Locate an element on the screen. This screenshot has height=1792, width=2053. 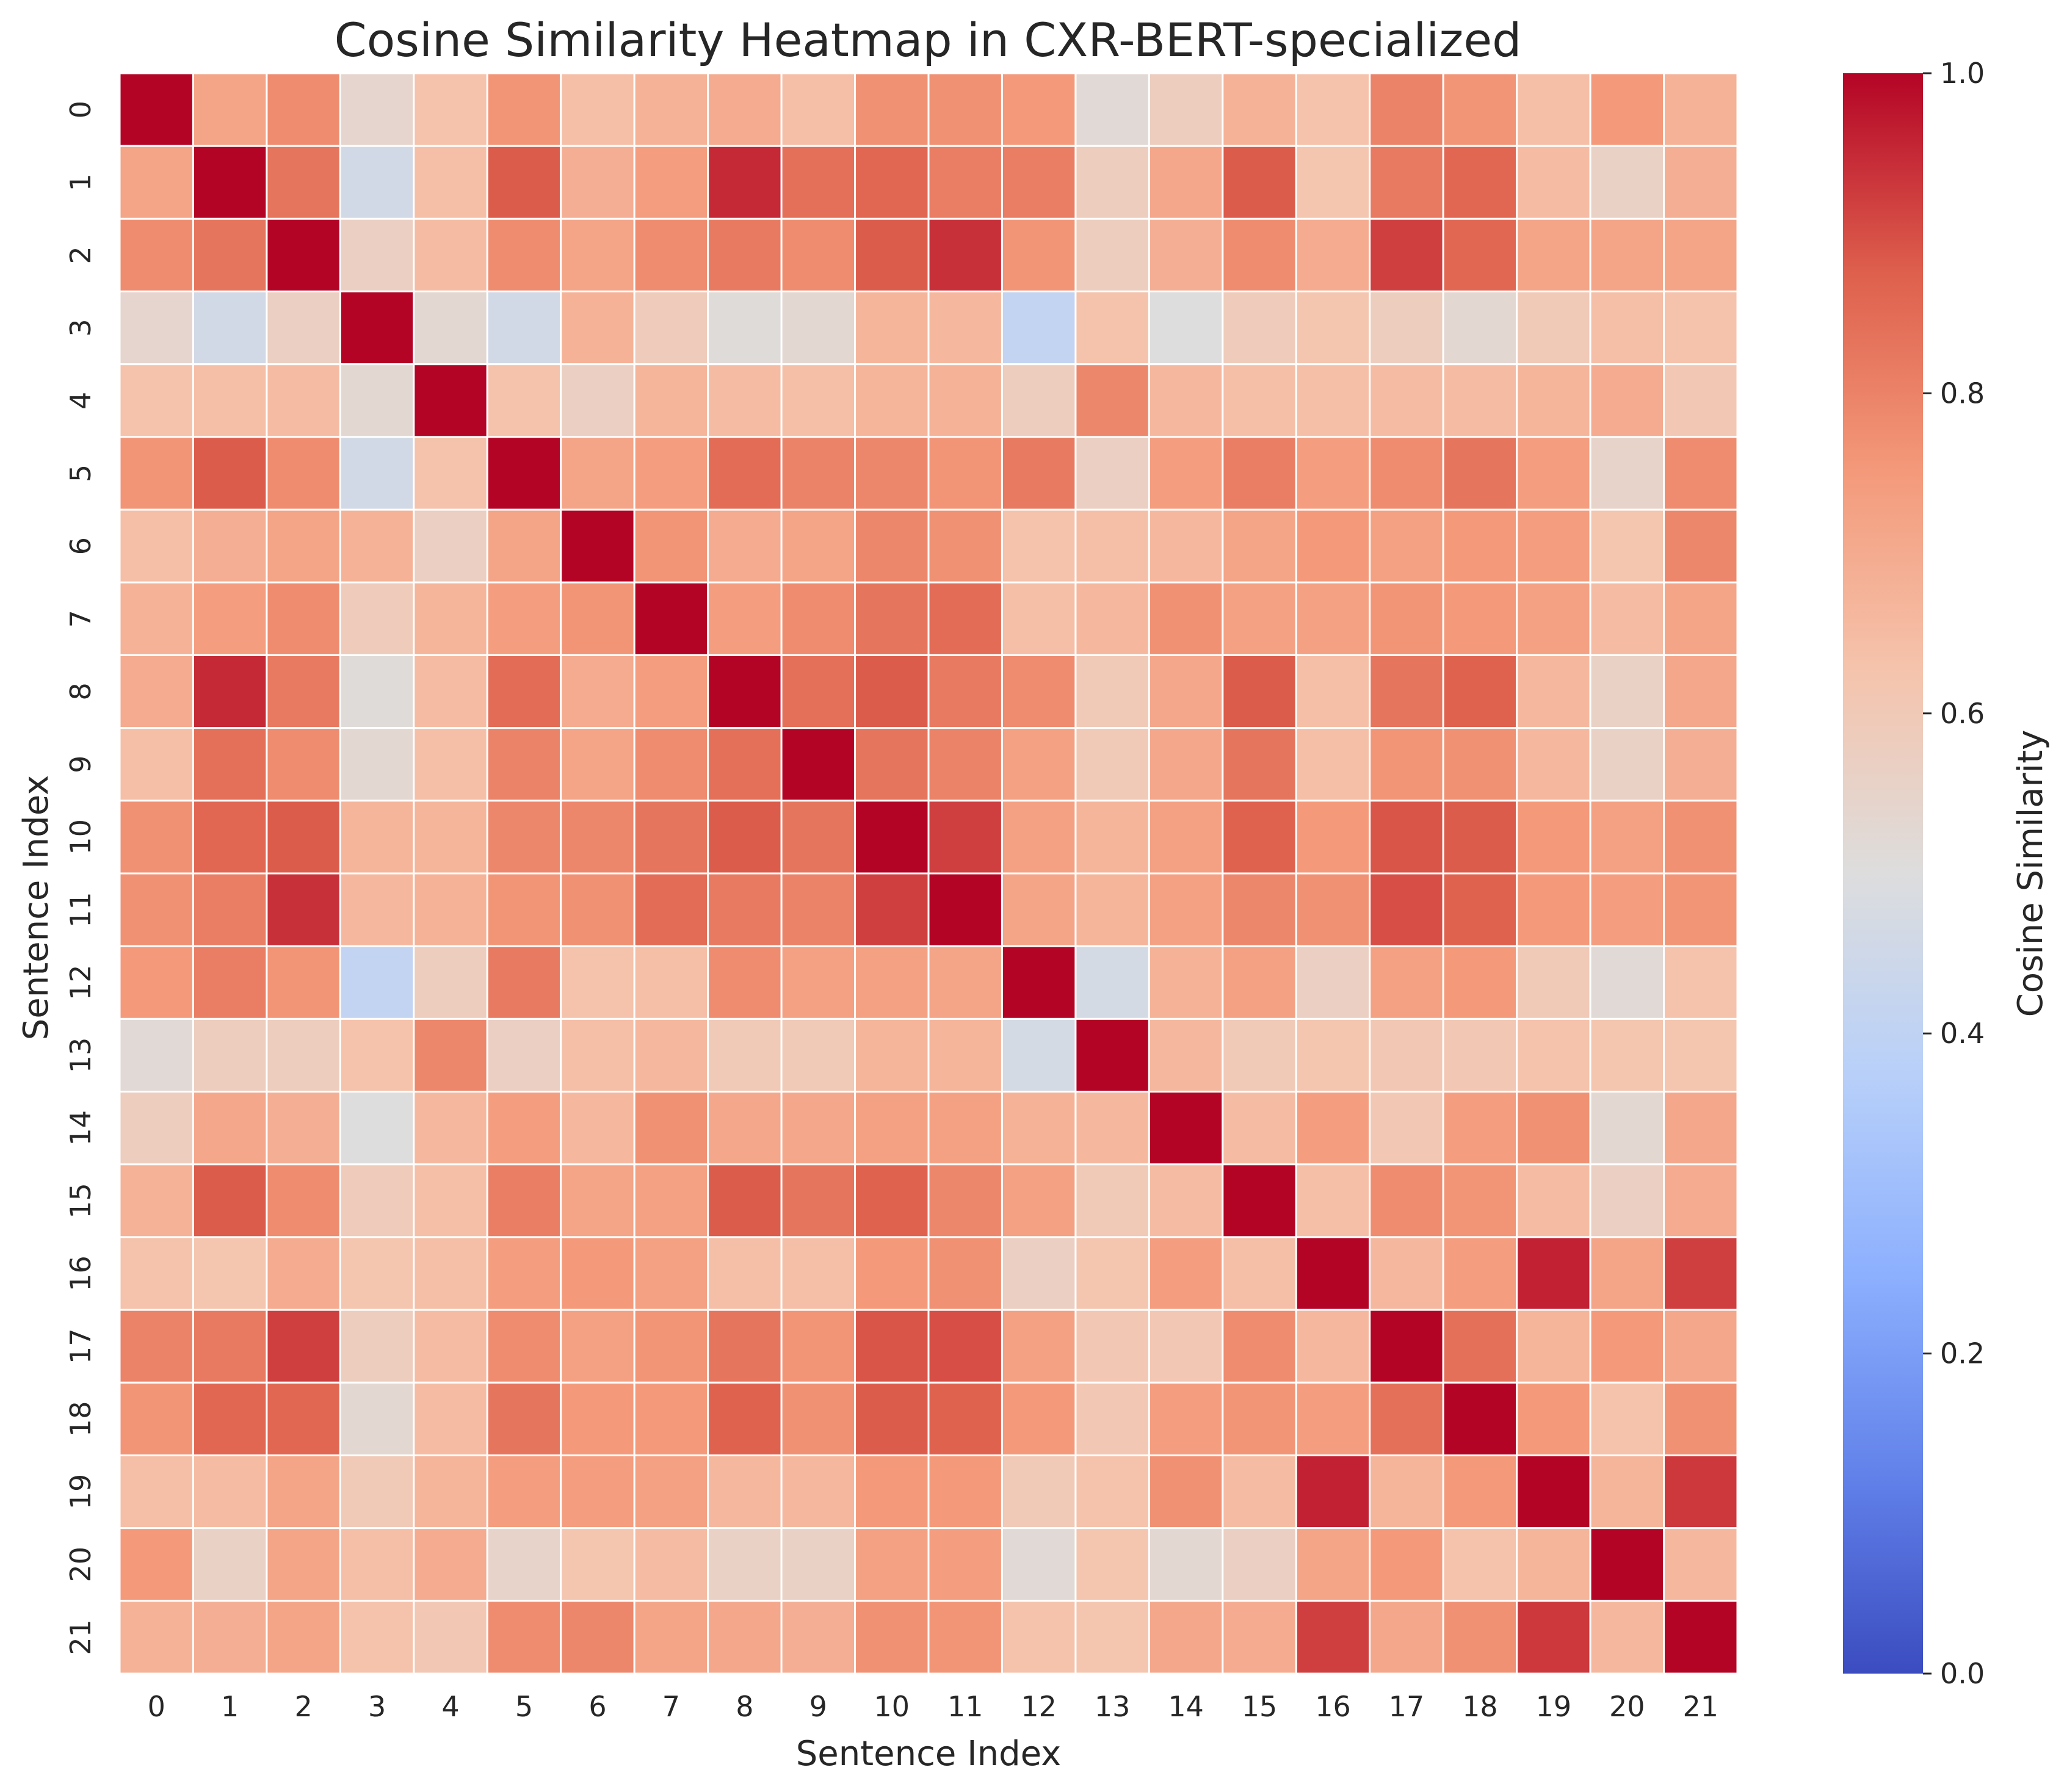
x-tick-label: 3 is located at coordinates (377, 1706).